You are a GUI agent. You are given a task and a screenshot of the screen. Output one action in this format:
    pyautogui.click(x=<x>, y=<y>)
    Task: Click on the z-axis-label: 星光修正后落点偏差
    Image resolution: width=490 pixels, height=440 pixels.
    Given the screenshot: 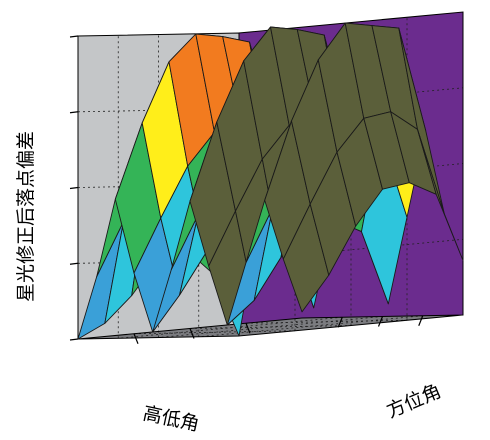 What is the action you would take?
    pyautogui.click(x=26, y=216)
    